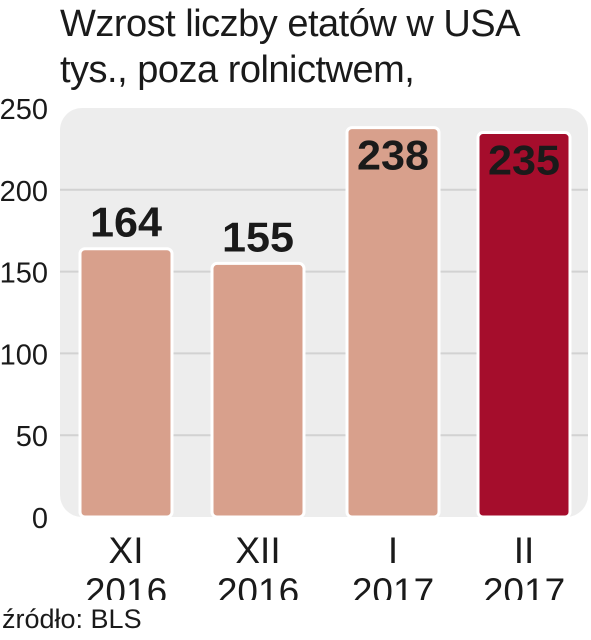 The height and width of the screenshot is (640, 591). What do you see at coordinates (126, 550) in the screenshot?
I see `x-tick-label: XI` at bounding box center [126, 550].